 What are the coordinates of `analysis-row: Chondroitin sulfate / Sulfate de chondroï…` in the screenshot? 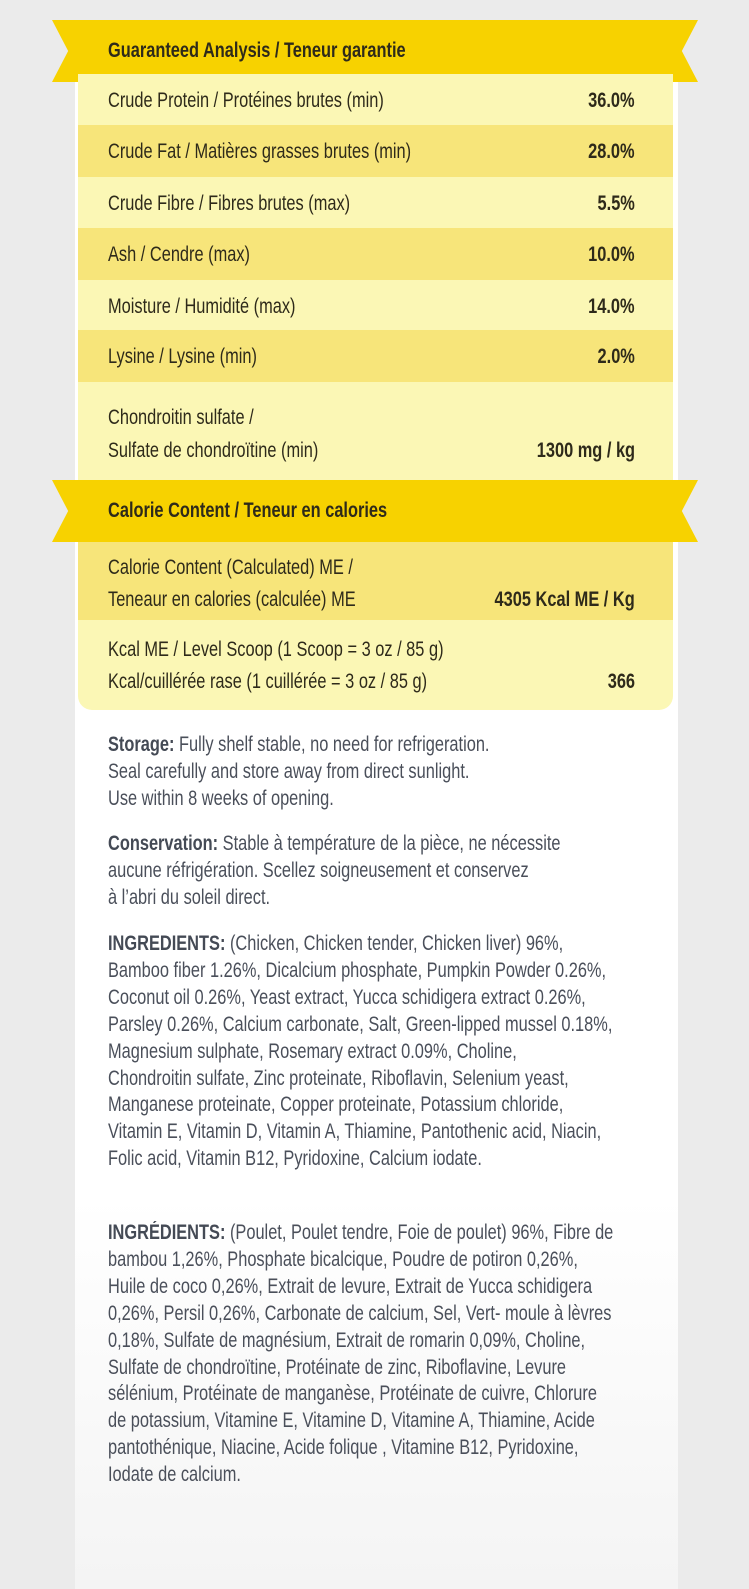 It's located at (375, 431).